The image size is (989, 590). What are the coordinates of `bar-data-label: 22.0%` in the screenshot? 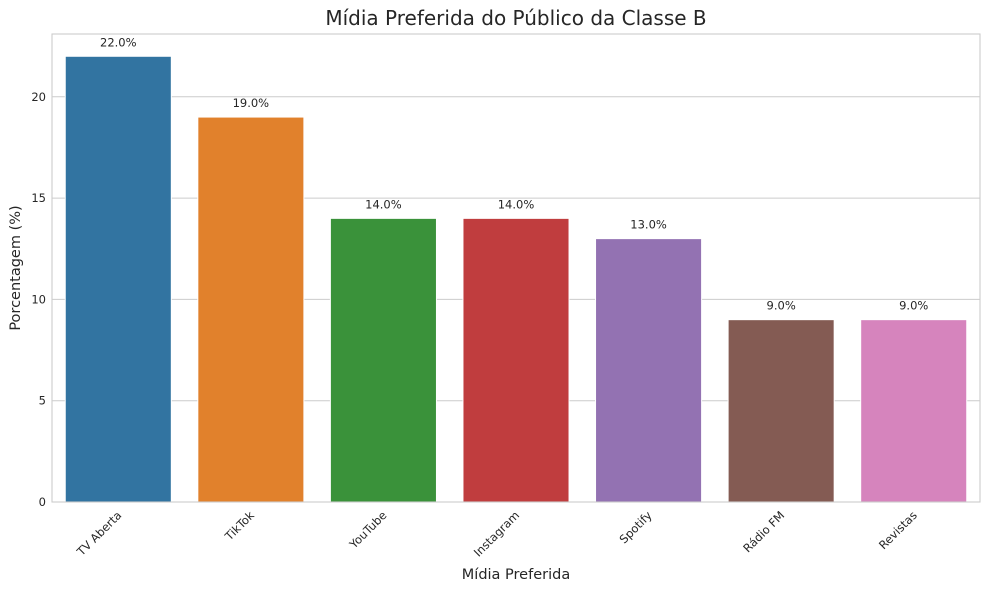 It's located at (118, 42).